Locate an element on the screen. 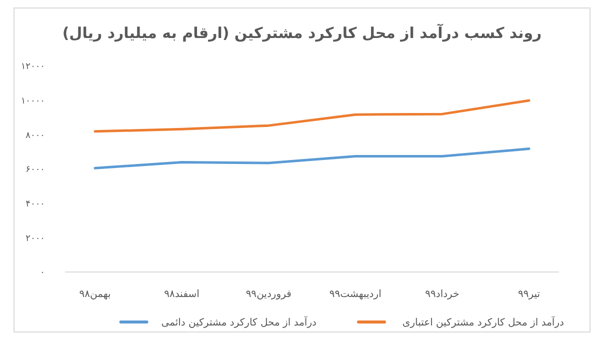  x-tick-label: خرداد۹۹ is located at coordinates (442, 294).